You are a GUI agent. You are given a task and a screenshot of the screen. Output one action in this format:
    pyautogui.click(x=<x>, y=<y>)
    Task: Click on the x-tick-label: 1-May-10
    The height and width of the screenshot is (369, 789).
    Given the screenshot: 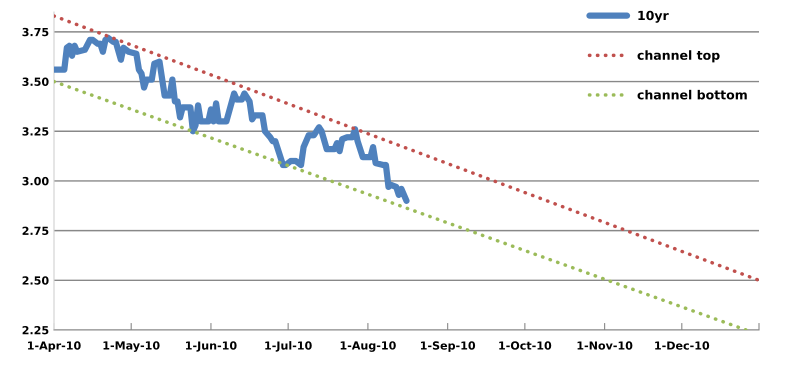 What is the action you would take?
    pyautogui.click(x=132, y=346)
    